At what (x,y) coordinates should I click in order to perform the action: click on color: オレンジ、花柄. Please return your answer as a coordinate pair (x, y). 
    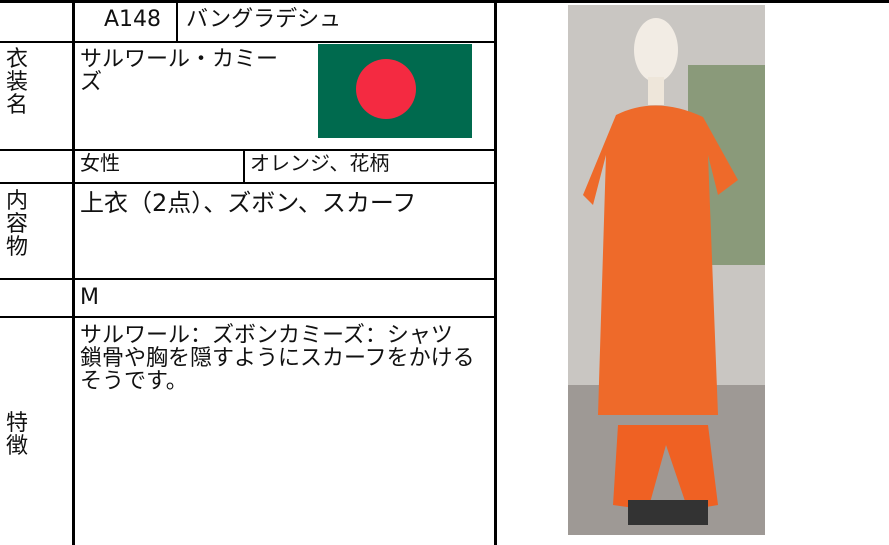
    Looking at the image, I should click on (320, 163).